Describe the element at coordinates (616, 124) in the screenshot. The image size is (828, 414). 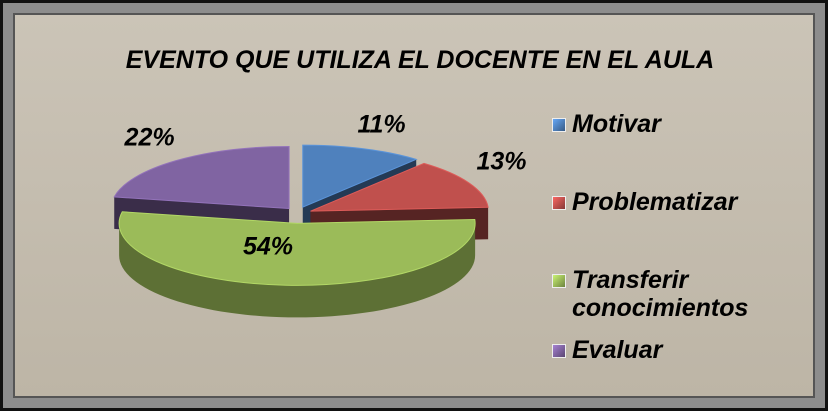
I see `legend-label: Motivar` at that location.